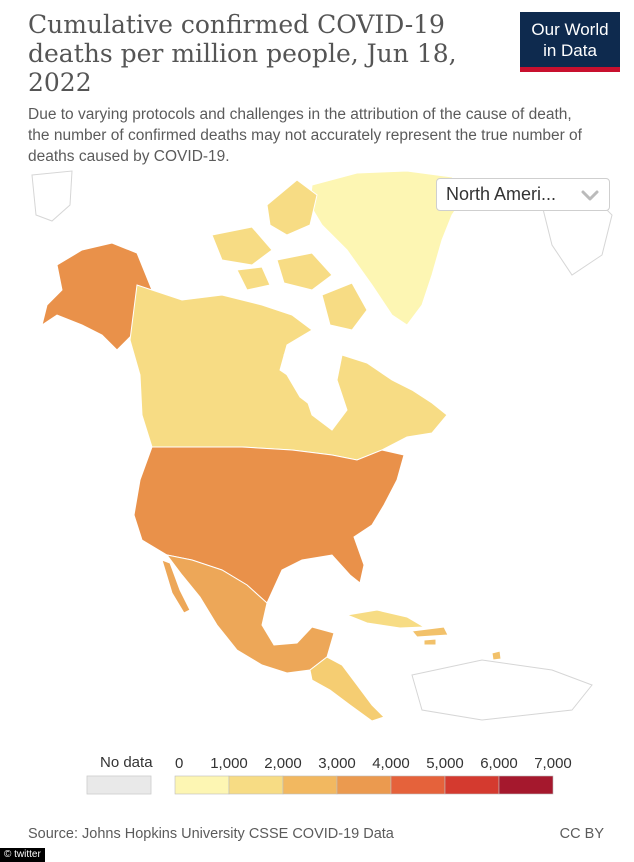 Image resolution: width=634 pixels, height=862 pixels. I want to click on legend-tick-label: 5,000, so click(445, 763).